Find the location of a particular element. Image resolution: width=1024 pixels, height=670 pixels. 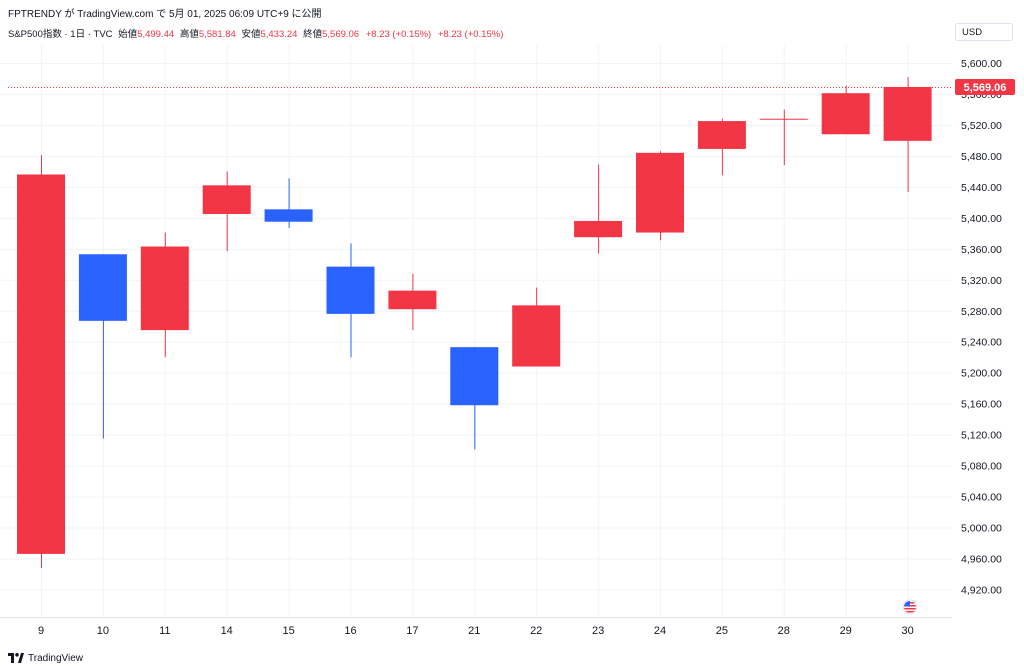

close-label: 終値 is located at coordinates (313, 34).